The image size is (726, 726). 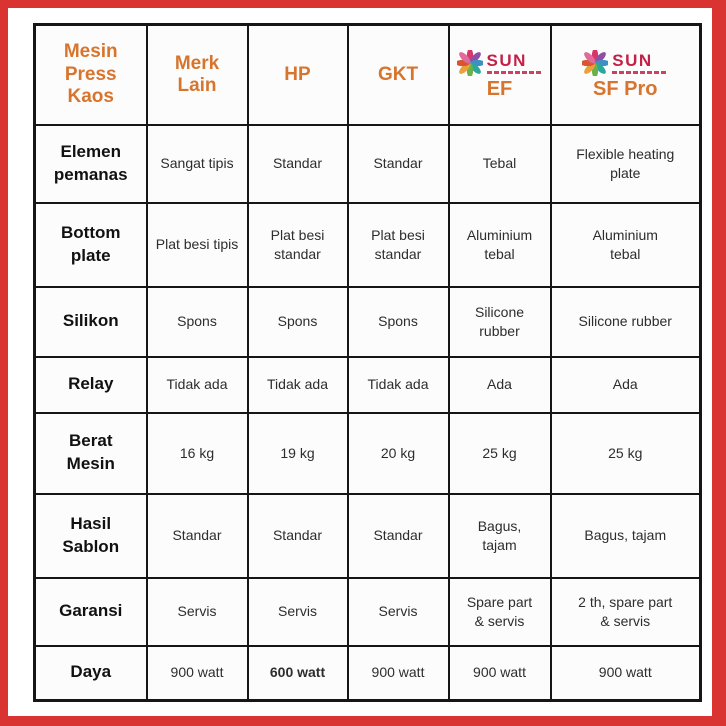 I want to click on column-header-hp: HP, so click(x=297, y=74).